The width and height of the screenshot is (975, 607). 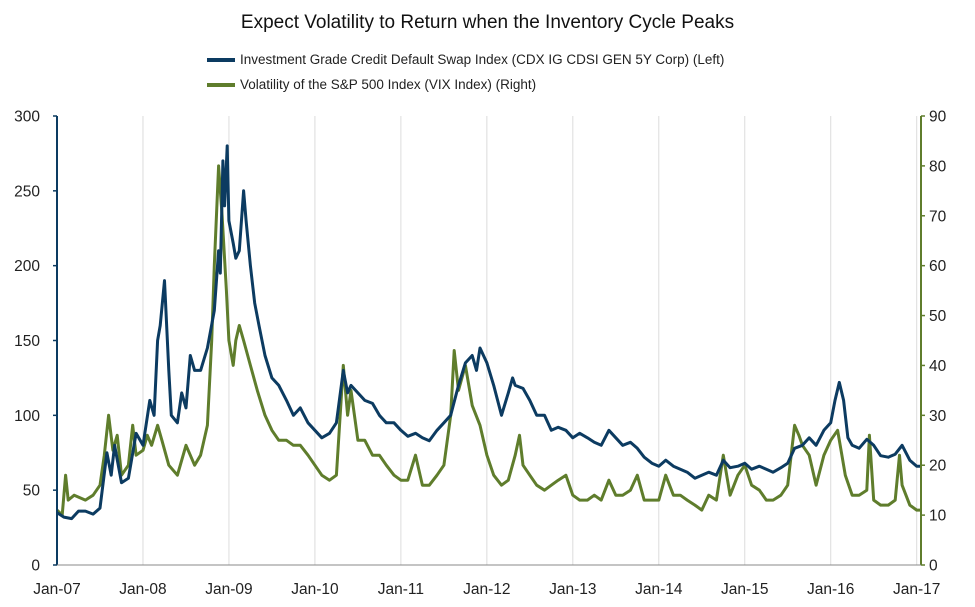 I want to click on x-tick-label-Jan-17: Jan-17, so click(x=916, y=589).